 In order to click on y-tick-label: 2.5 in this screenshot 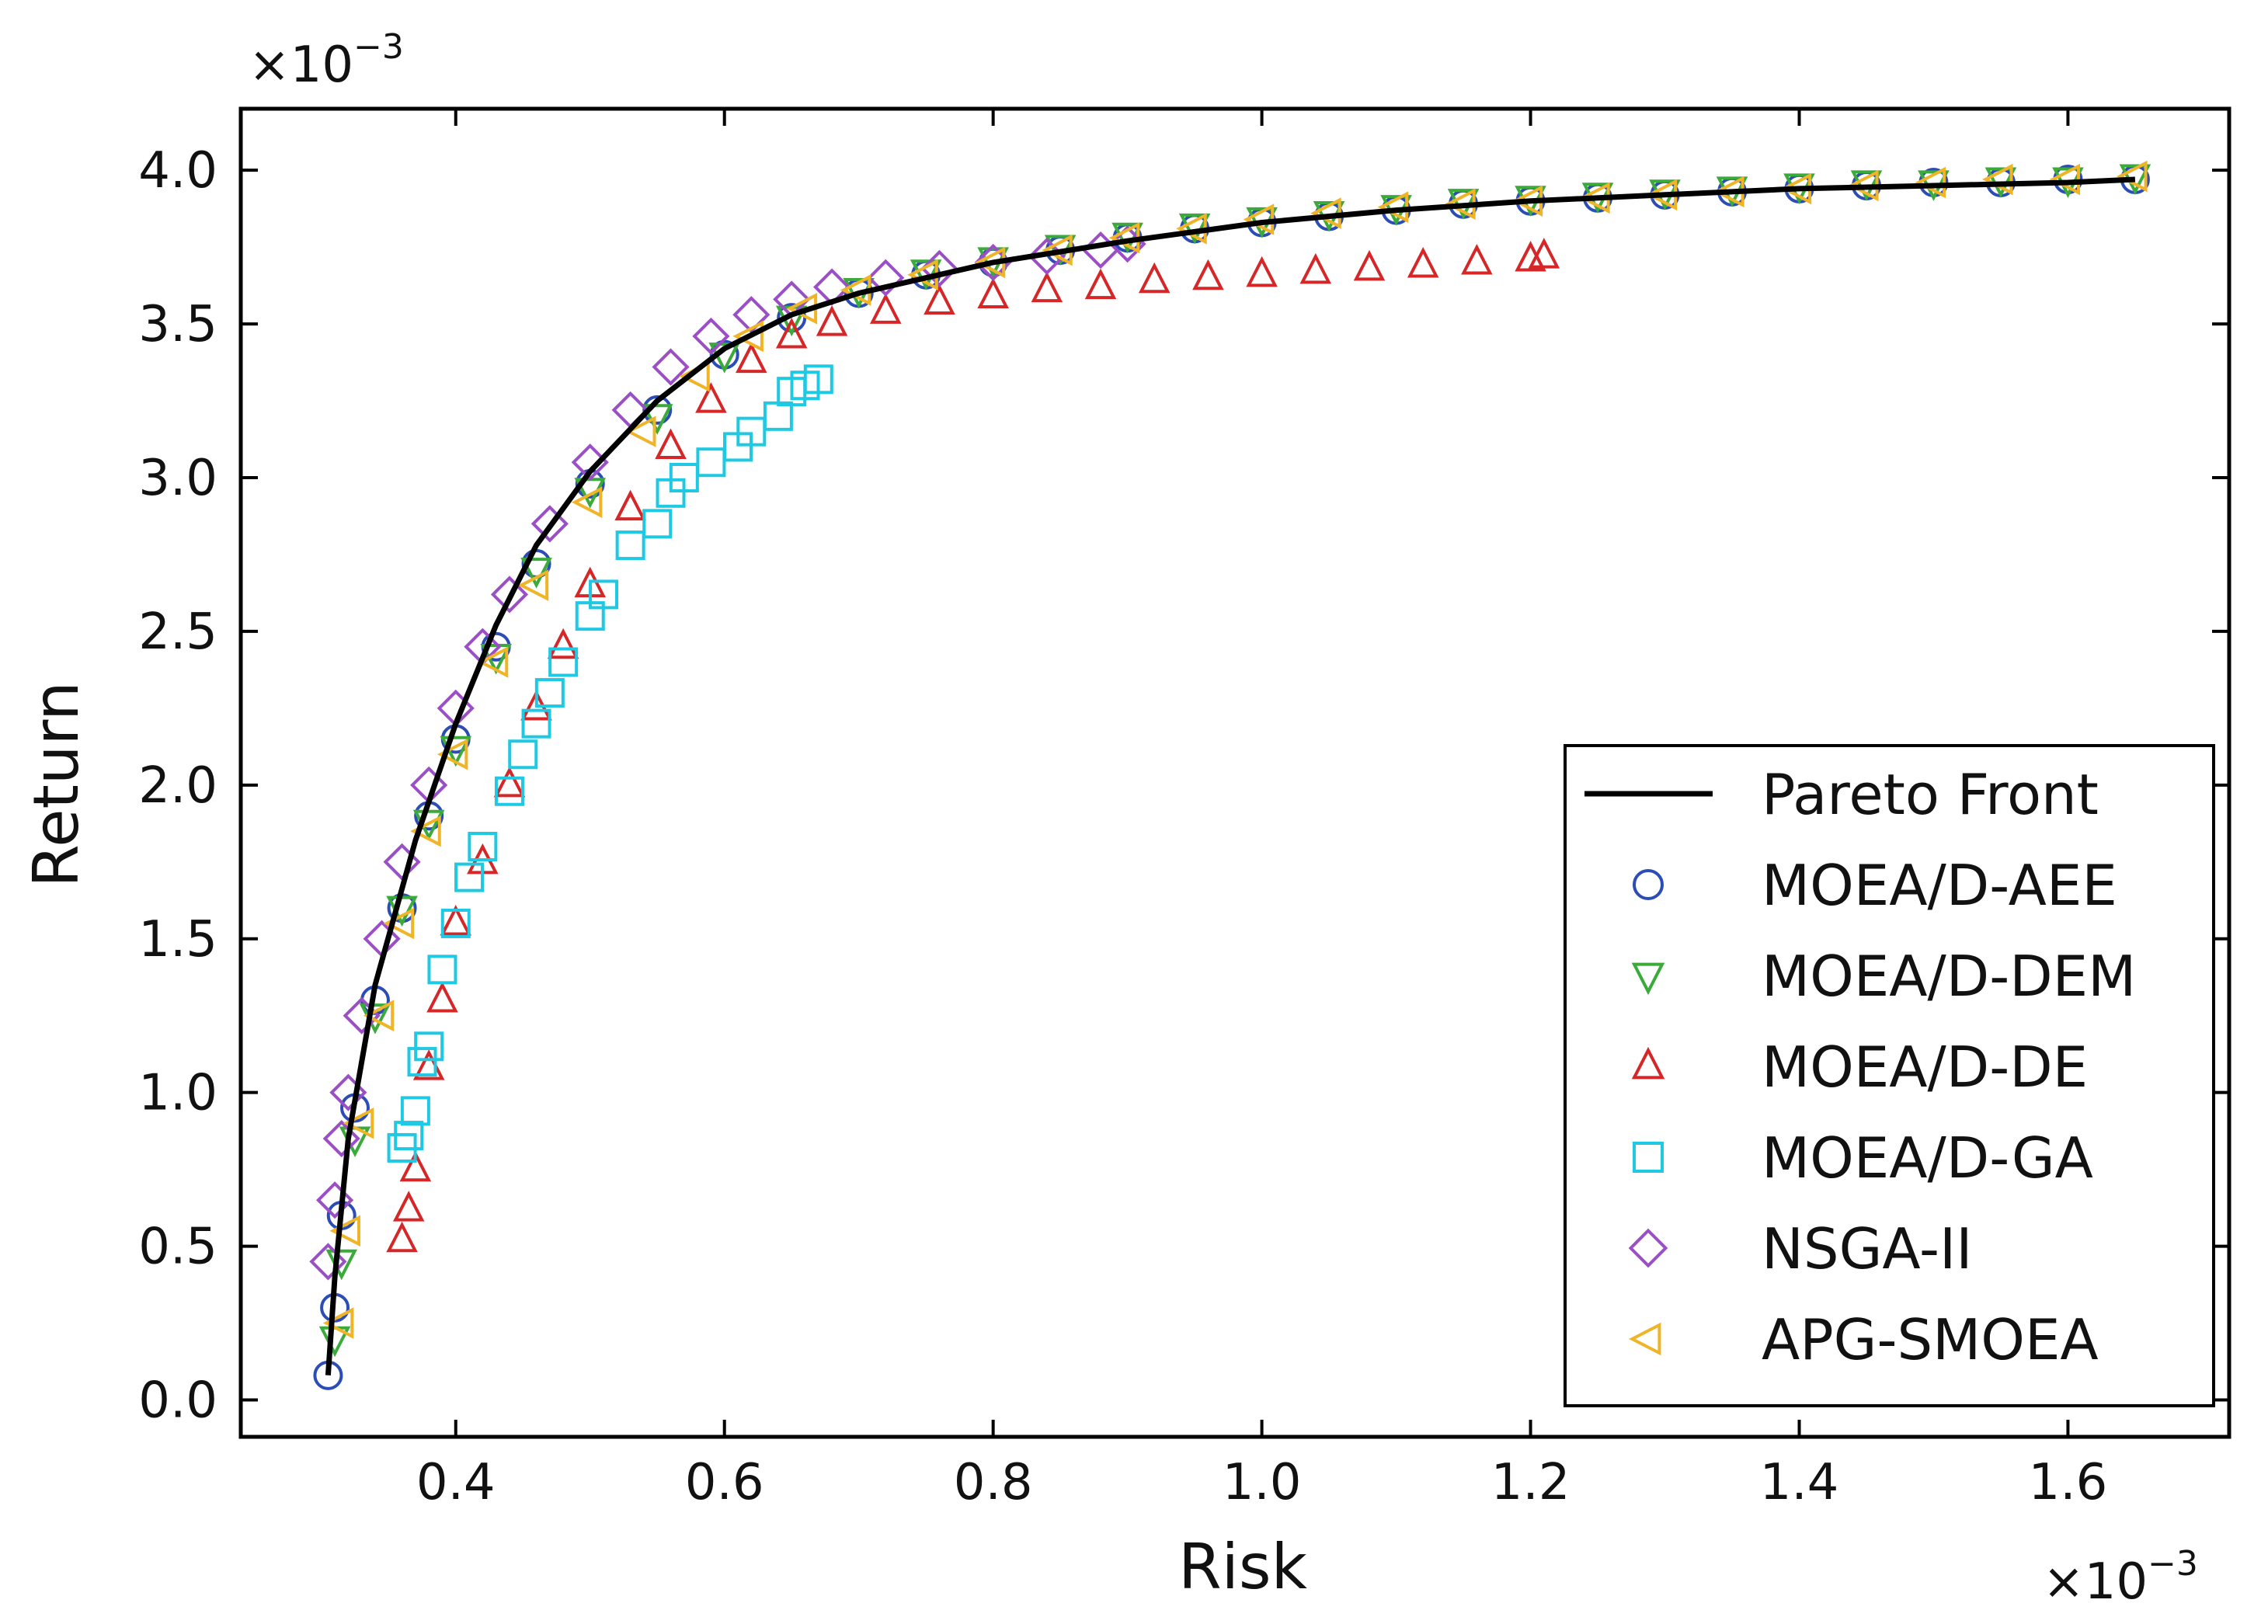, I will do `click(177, 632)`.